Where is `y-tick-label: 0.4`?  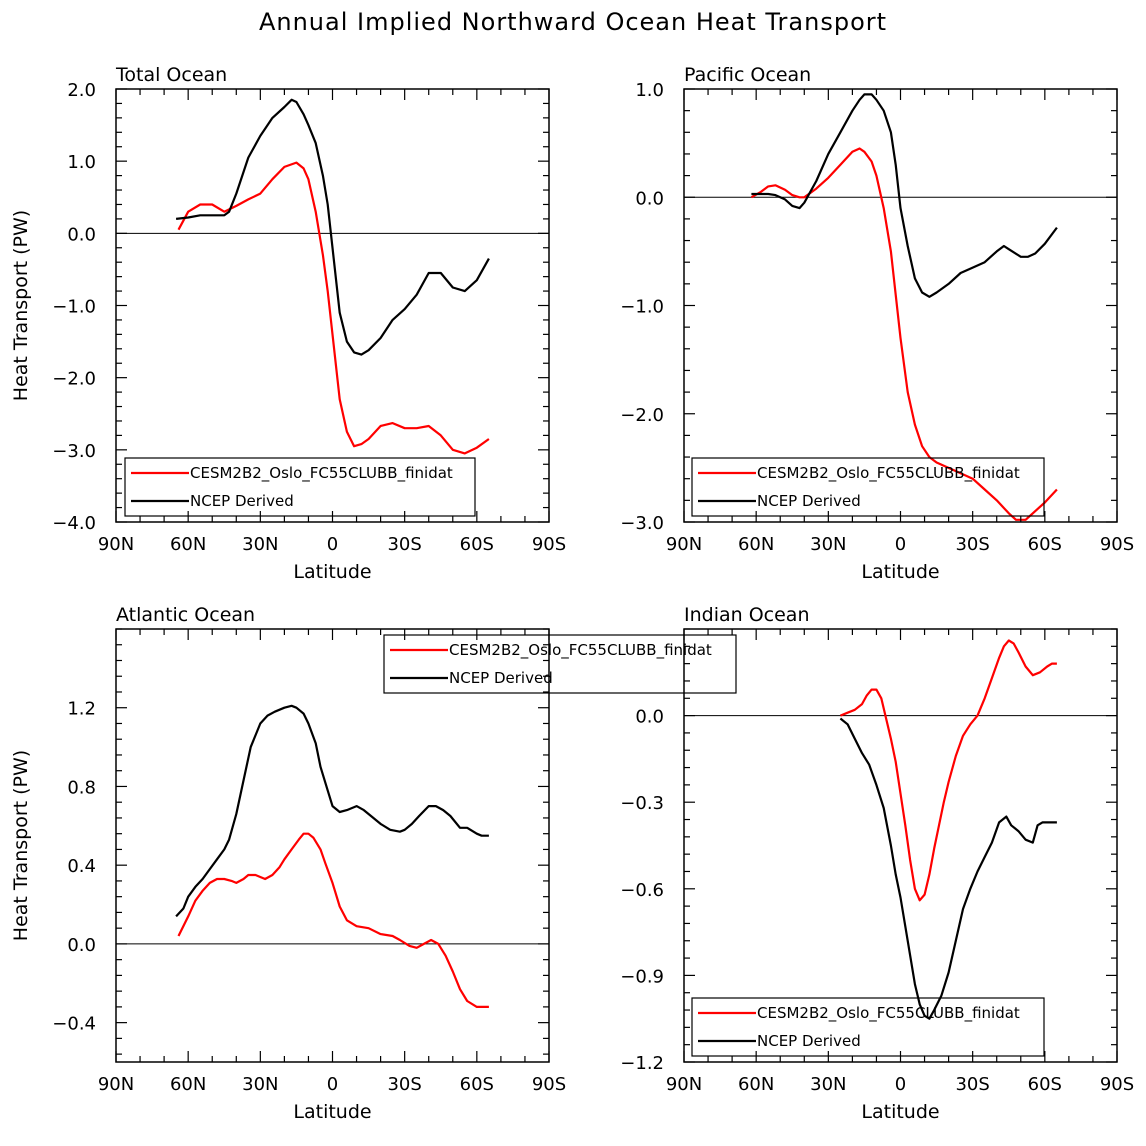 y-tick-label: 0.4 is located at coordinates (81, 866).